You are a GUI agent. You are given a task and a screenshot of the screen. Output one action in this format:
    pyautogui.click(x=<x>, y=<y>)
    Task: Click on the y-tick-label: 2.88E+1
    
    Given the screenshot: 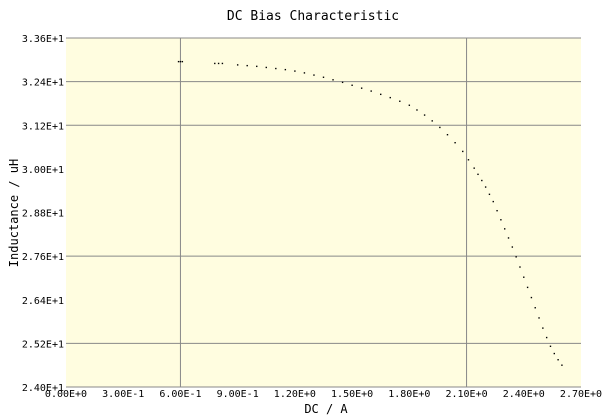 What is the action you would take?
    pyautogui.click(x=43, y=214)
    